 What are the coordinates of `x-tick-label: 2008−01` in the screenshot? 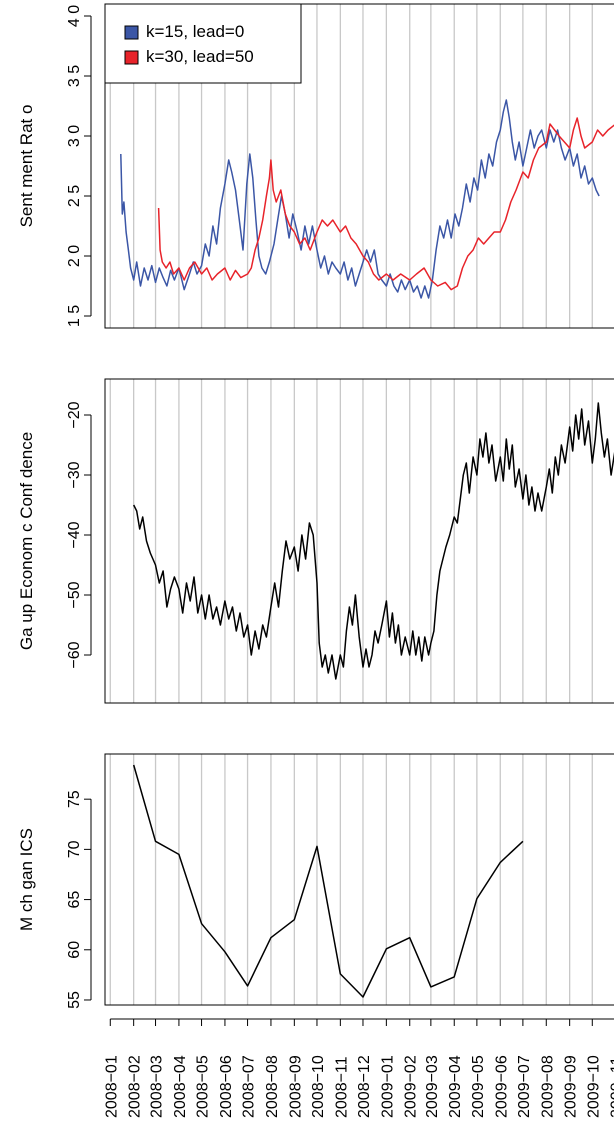 It's located at (111, 1086).